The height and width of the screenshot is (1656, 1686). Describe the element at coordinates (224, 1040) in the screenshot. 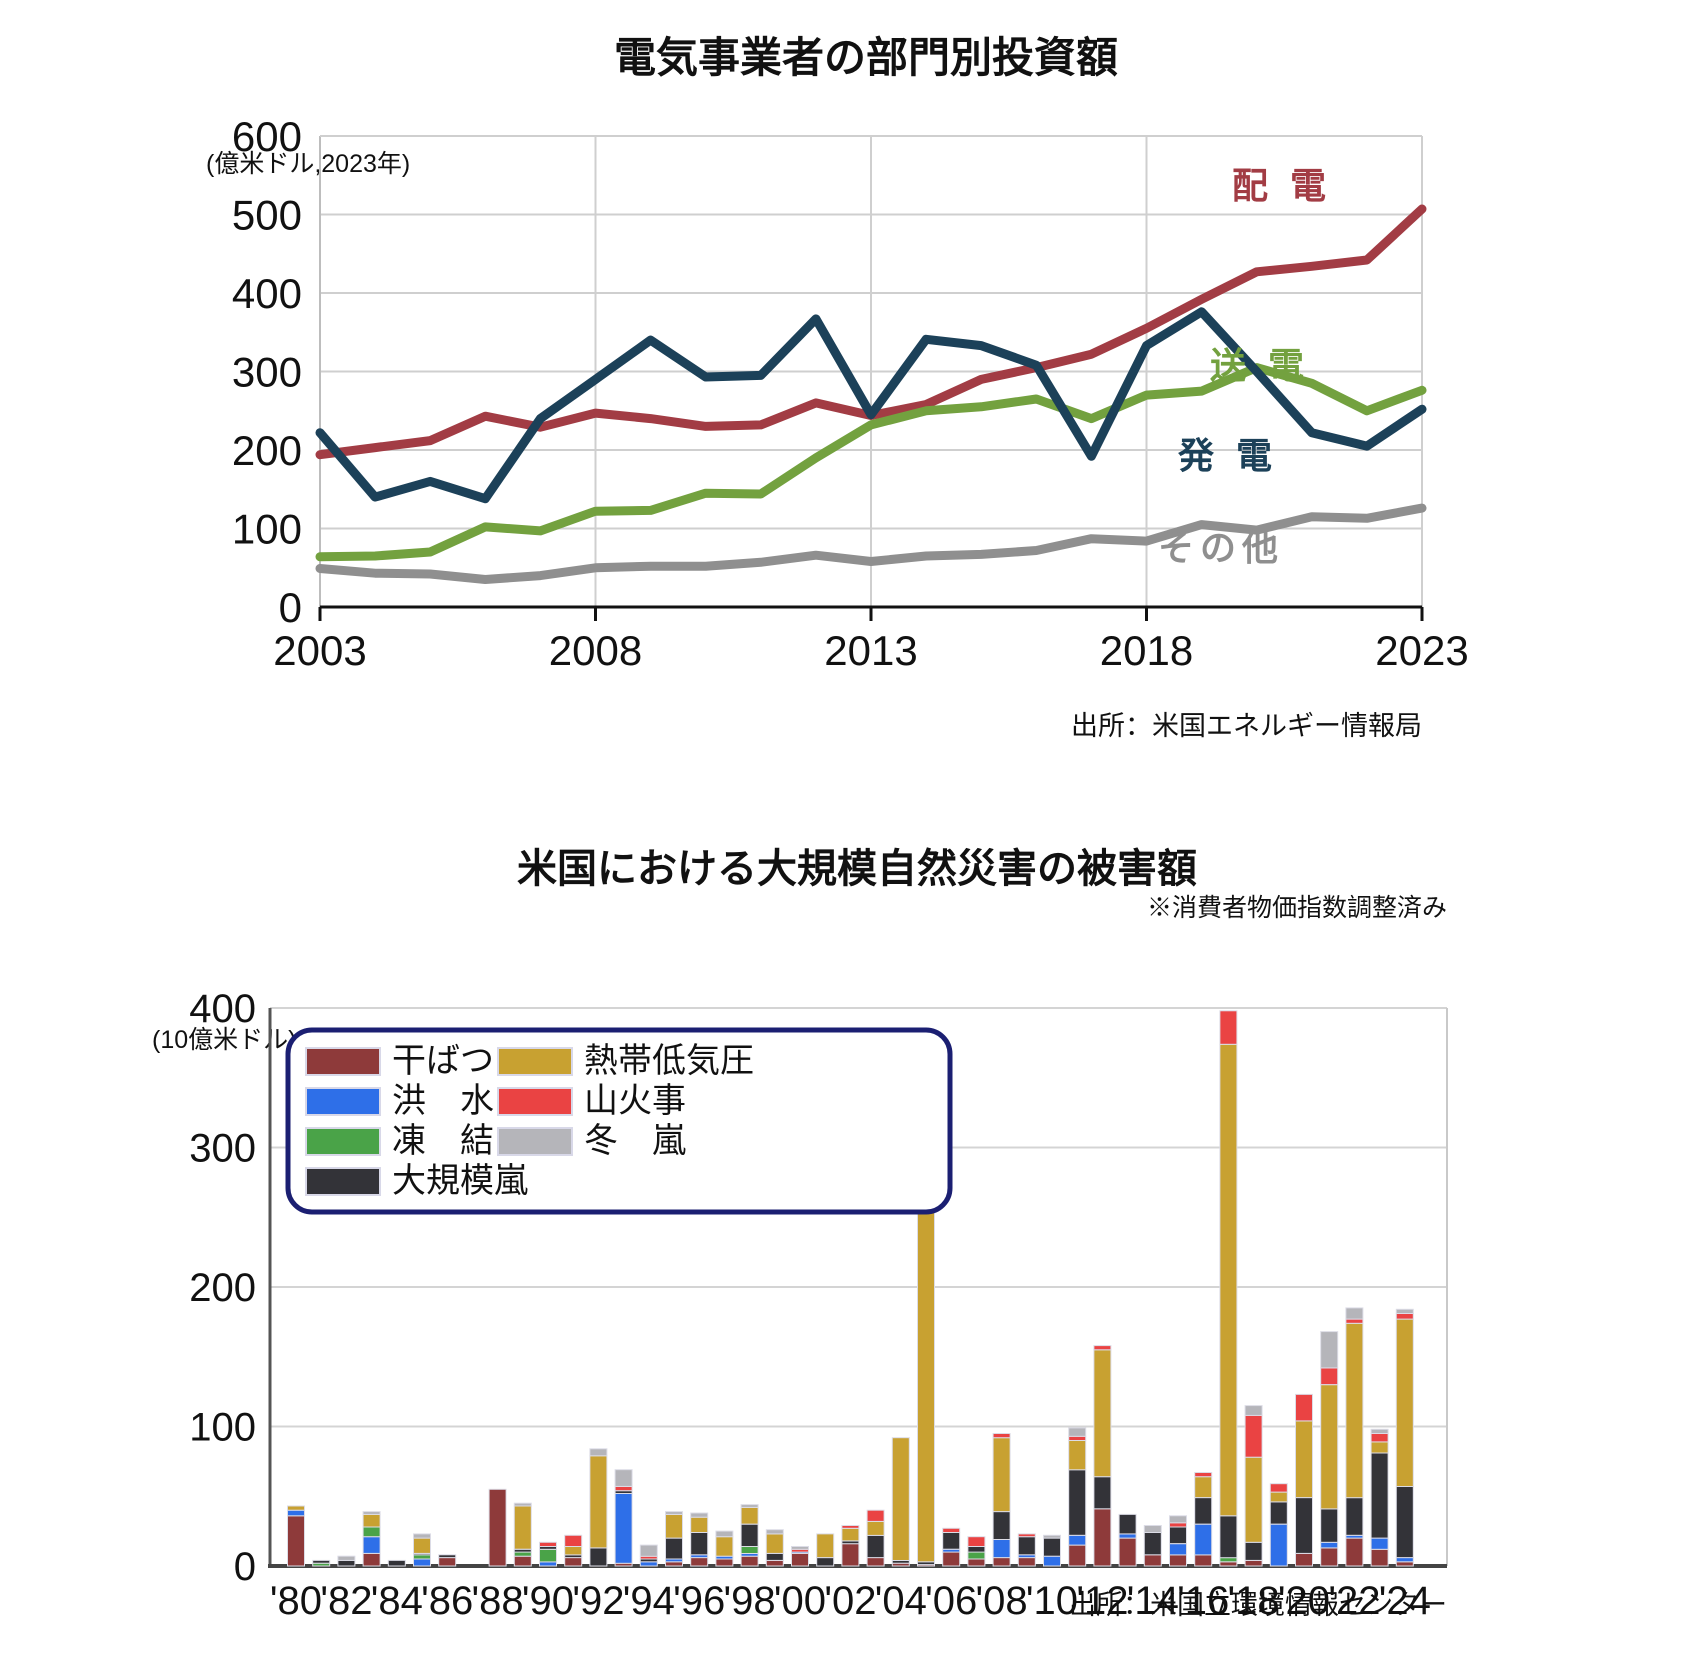

I see `chart2-unit-label: (10億米ドル)` at that location.